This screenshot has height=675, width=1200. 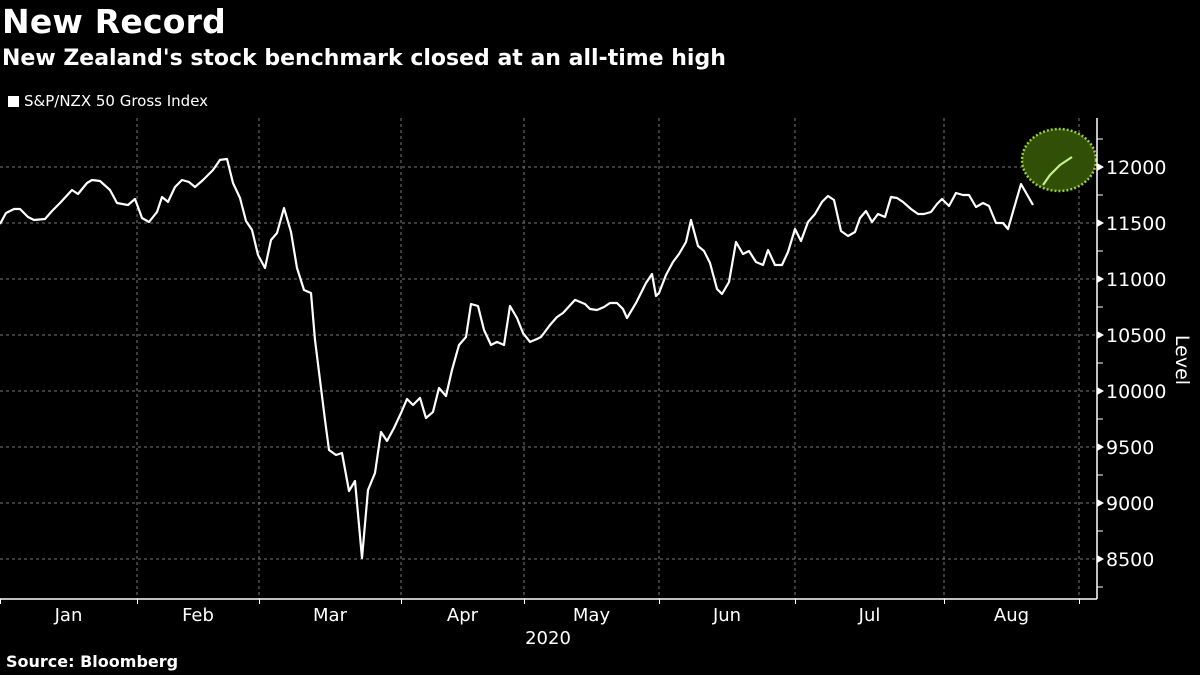 I want to click on y-tick-label: 11500, so click(x=1136, y=224).